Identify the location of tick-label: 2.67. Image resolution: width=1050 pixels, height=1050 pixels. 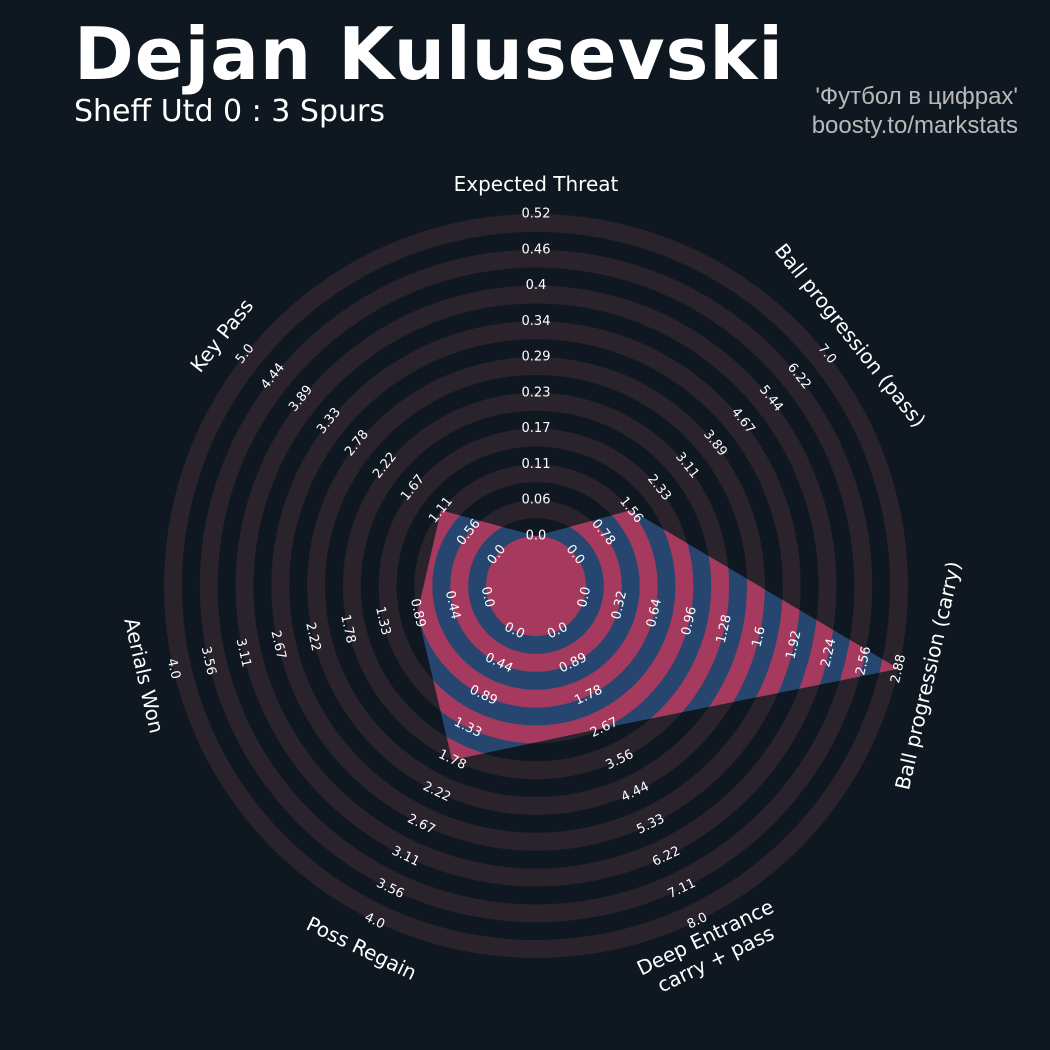
(277, 645).